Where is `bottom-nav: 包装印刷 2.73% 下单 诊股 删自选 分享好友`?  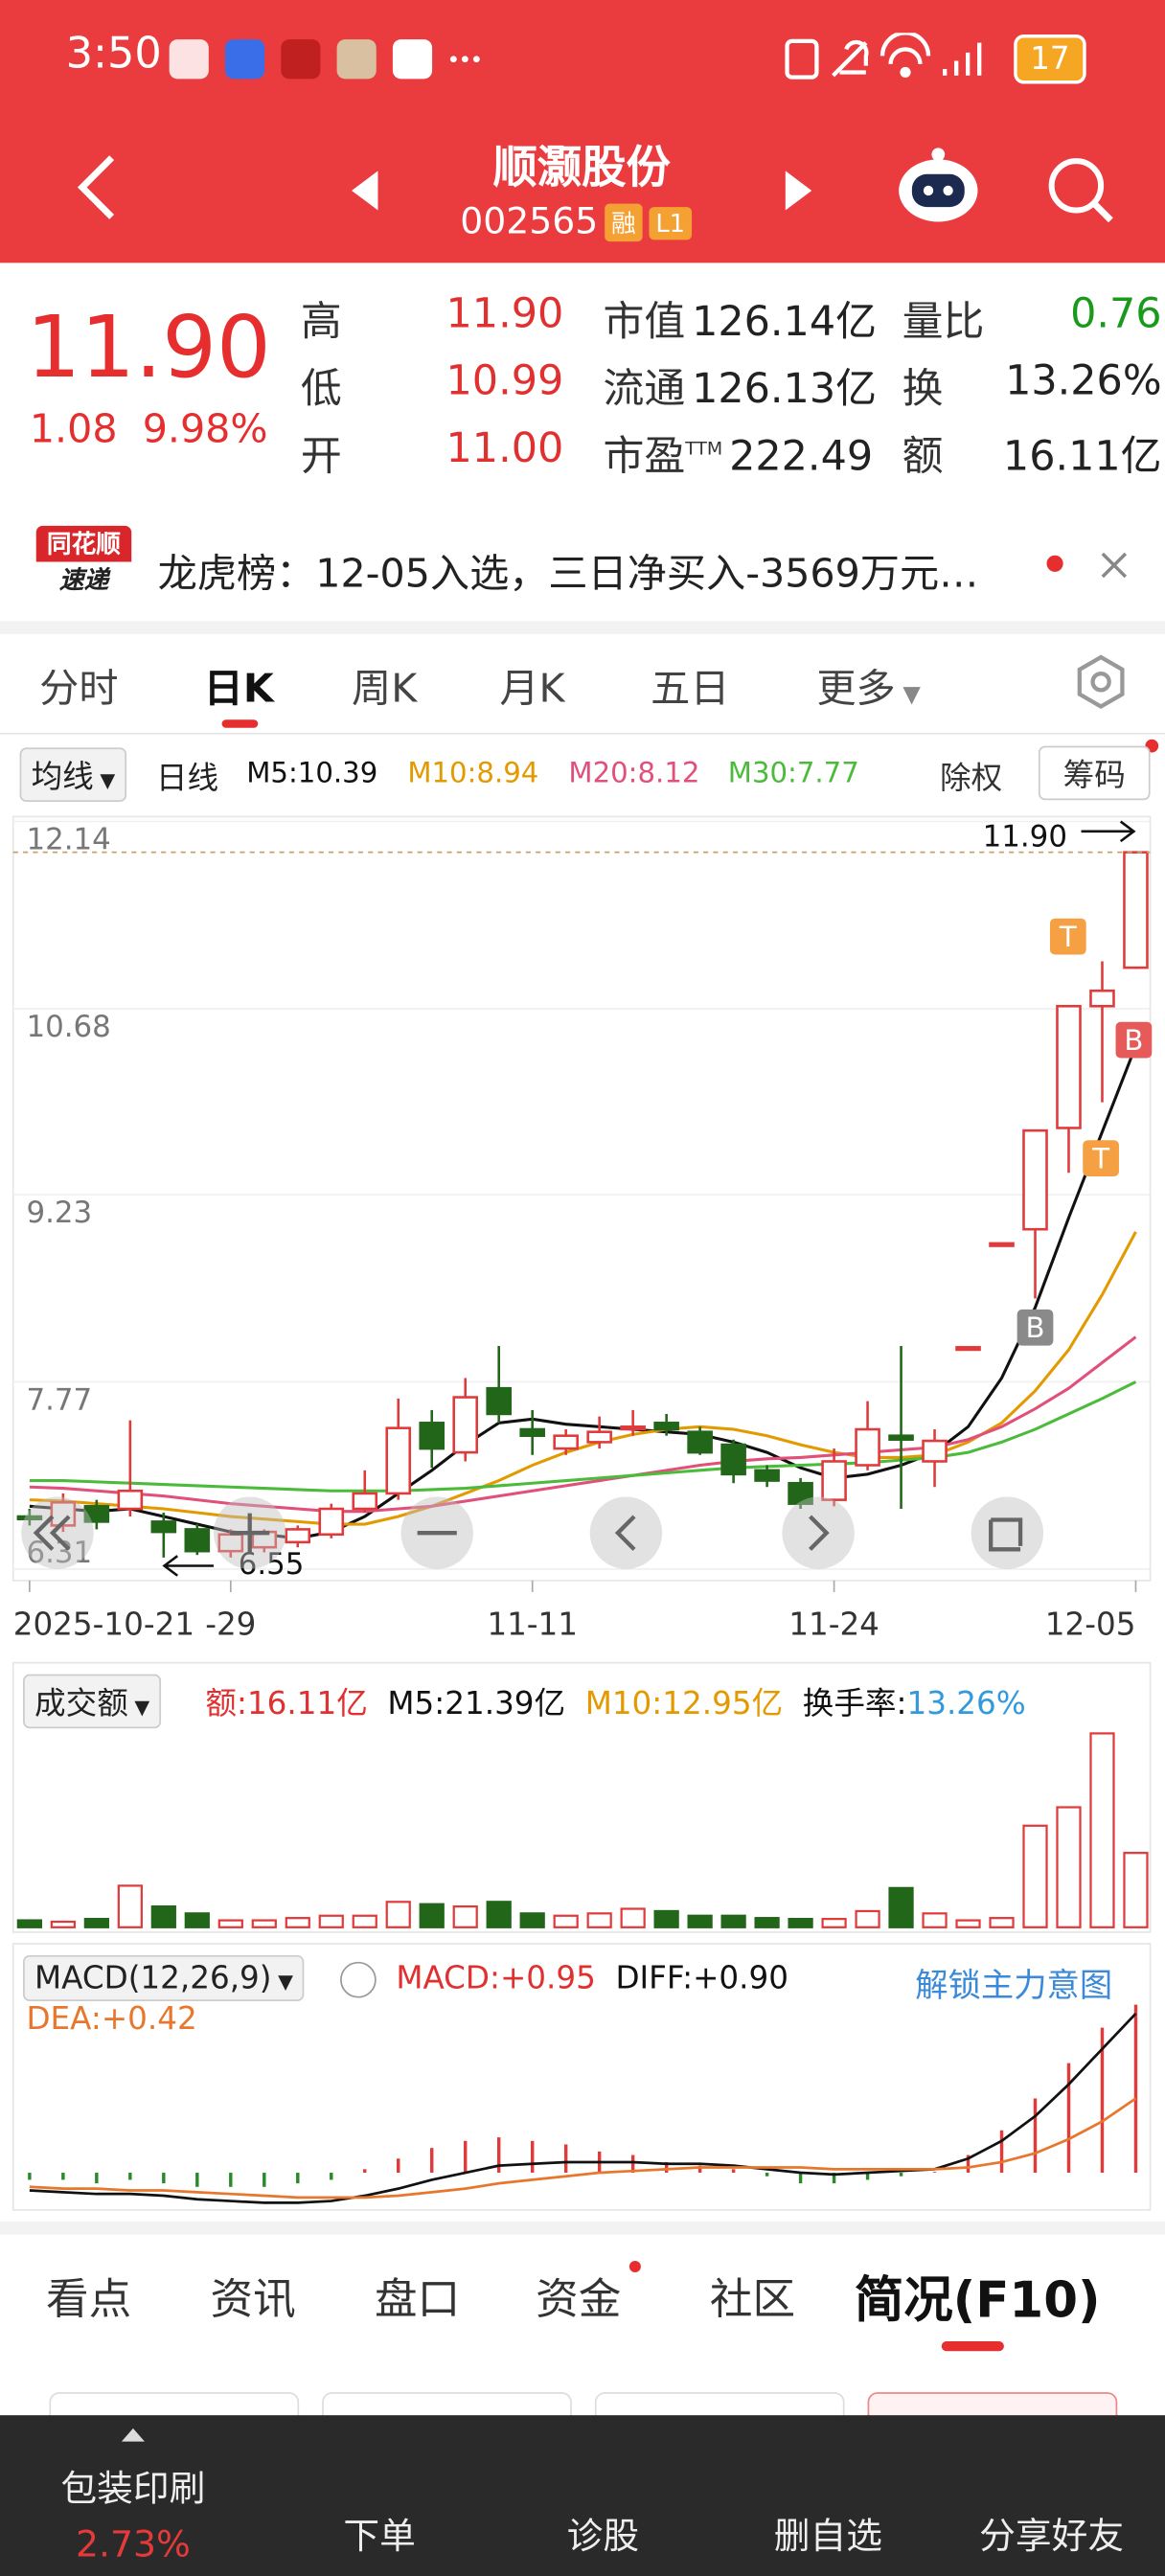 bottom-nav: 包装印刷 2.73% 下单 诊股 删自选 分享好友 is located at coordinates (582, 2495).